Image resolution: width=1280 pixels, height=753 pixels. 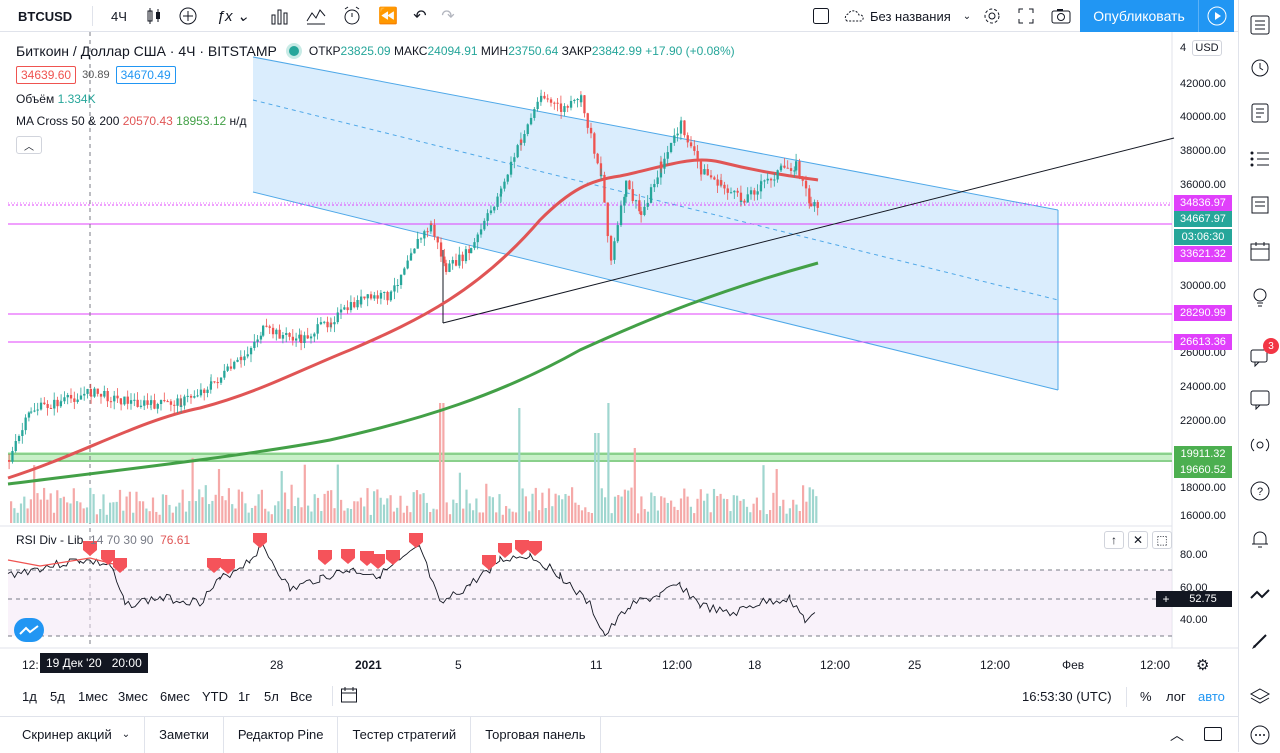 What do you see at coordinates (349, 696) in the screenshot?
I see `go-to-date-calendar-icon` at bounding box center [349, 696].